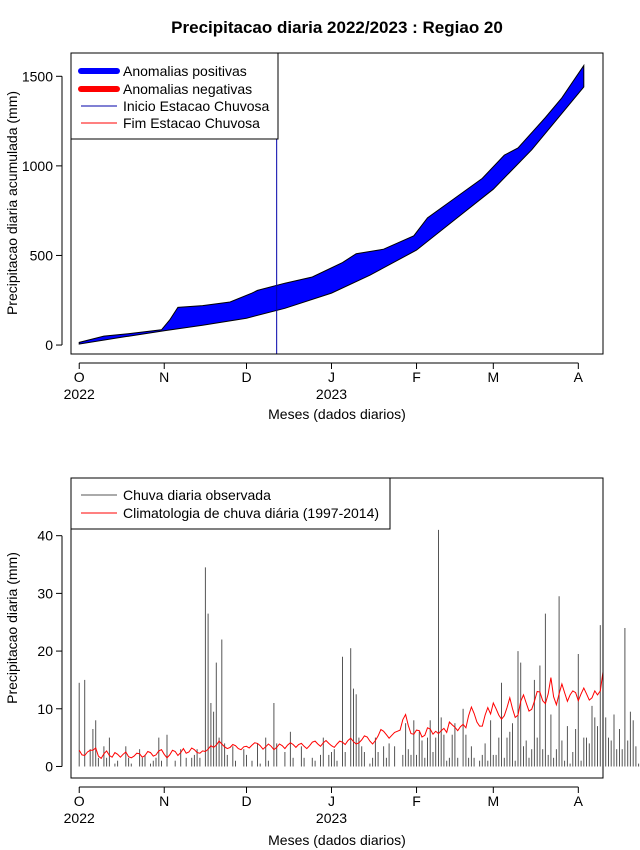 The width and height of the screenshot is (640, 850). What do you see at coordinates (579, 801) in the screenshot?
I see `bottom-x-tick-label: A` at bounding box center [579, 801].